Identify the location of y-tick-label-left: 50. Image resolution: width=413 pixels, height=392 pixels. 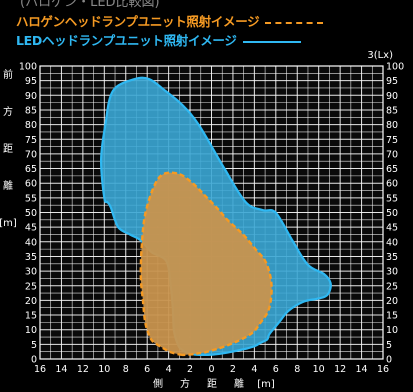
(31, 213).